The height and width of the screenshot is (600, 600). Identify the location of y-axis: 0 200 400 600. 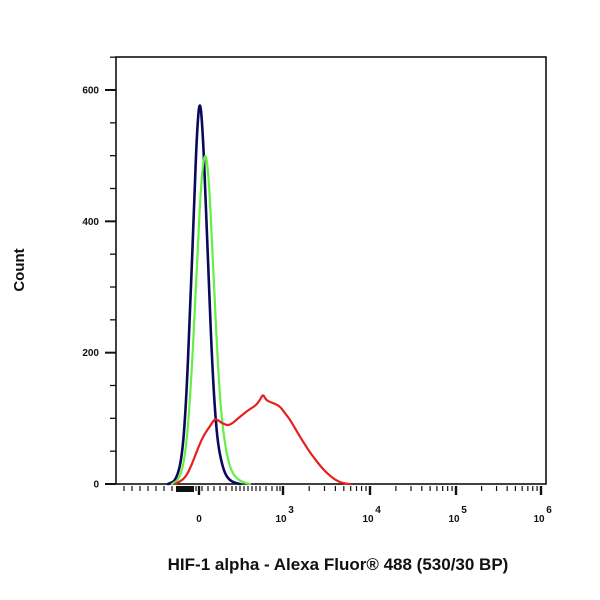
(99, 273).